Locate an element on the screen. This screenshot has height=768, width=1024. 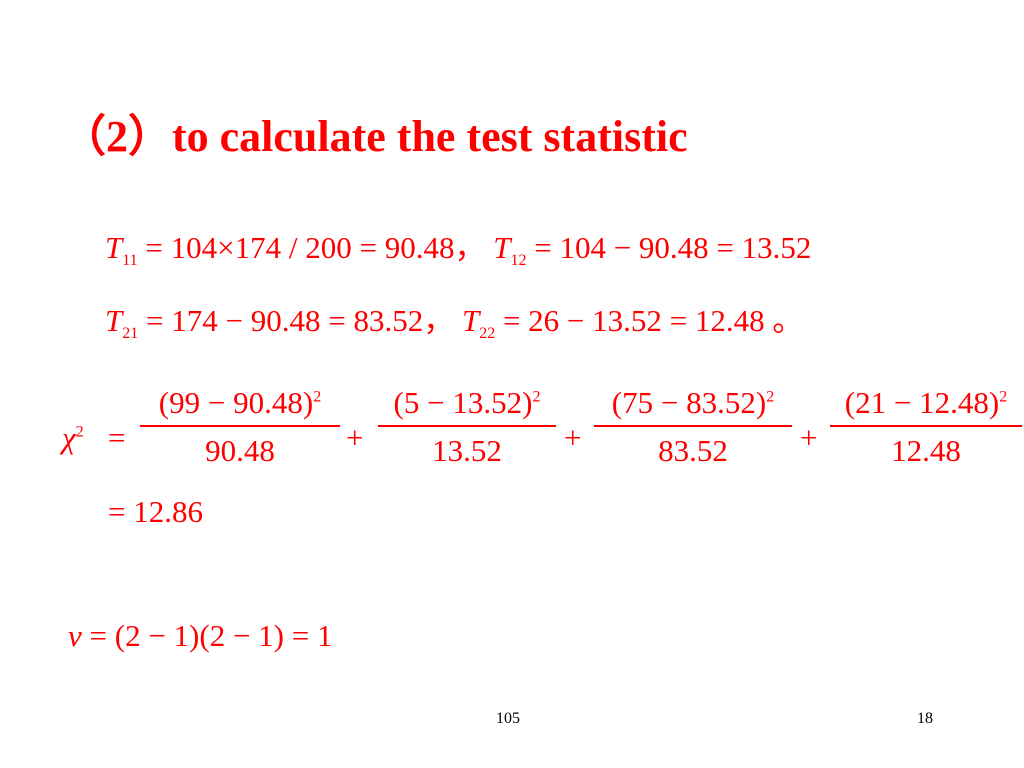
page-number: 18 is located at coordinates (925, 718).